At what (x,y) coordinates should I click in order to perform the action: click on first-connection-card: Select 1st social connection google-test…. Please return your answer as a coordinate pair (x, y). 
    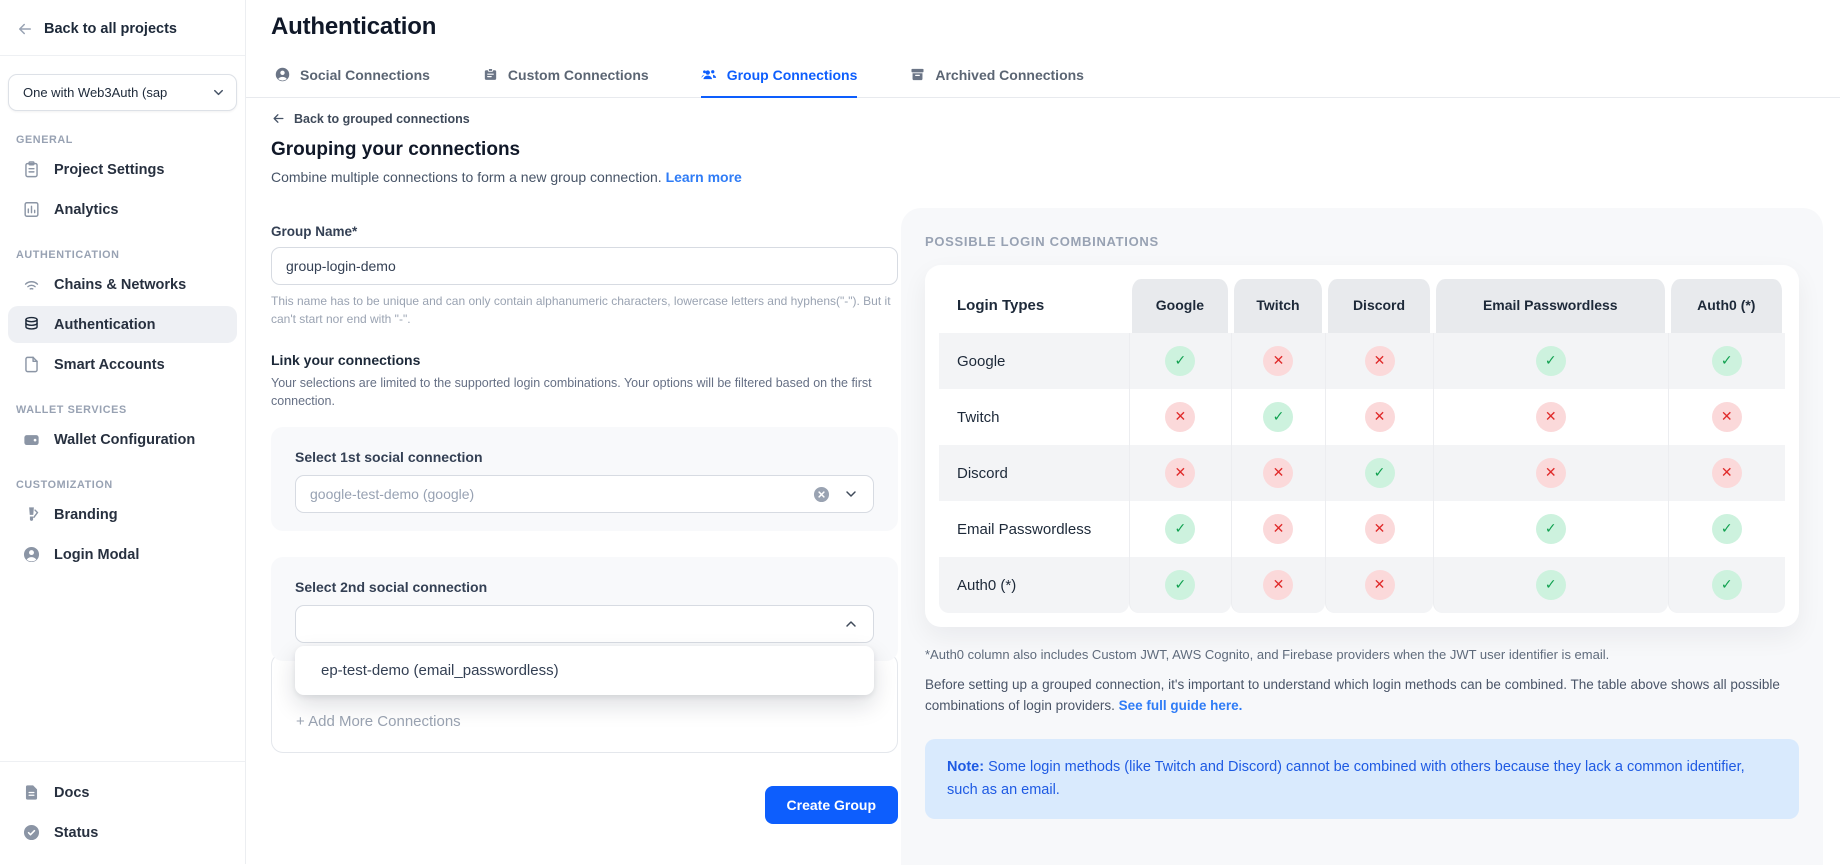
    Looking at the image, I should click on (584, 479).